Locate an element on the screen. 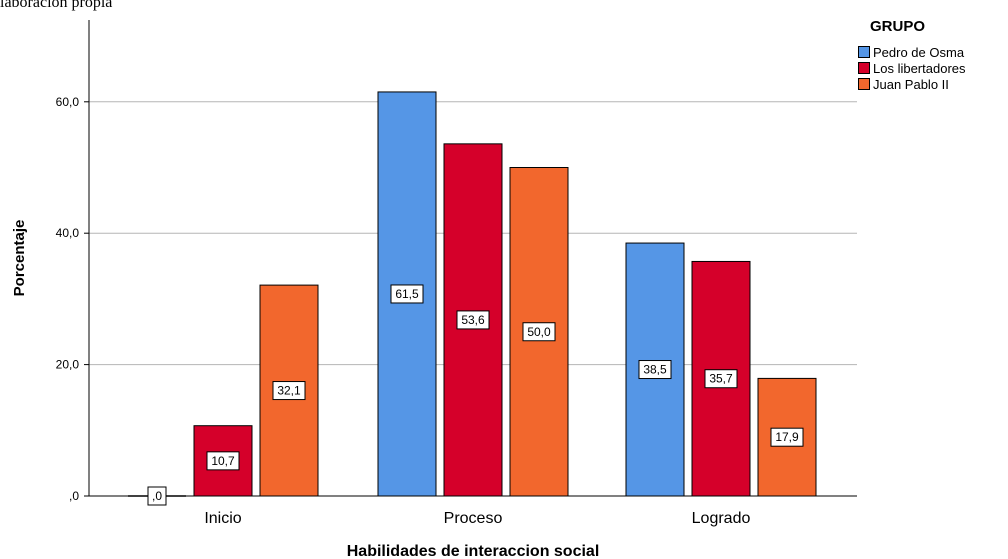  data-label: 53,6 is located at coordinates (473, 320).